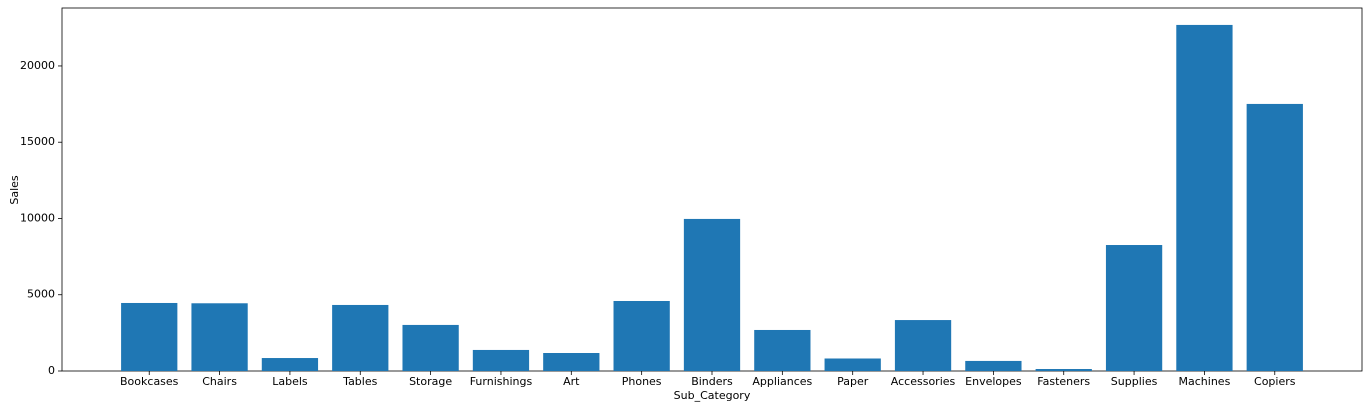 This screenshot has width=1368, height=413. What do you see at coordinates (712, 381) in the screenshot?
I see `x-tick-label: Binders` at bounding box center [712, 381].